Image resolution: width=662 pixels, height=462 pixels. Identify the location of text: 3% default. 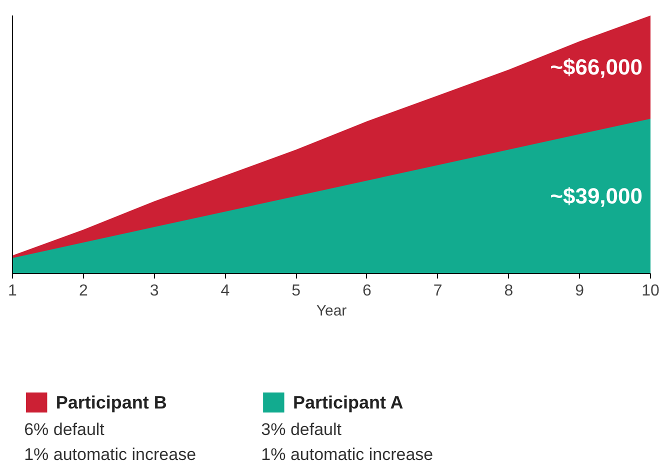
(301, 429).